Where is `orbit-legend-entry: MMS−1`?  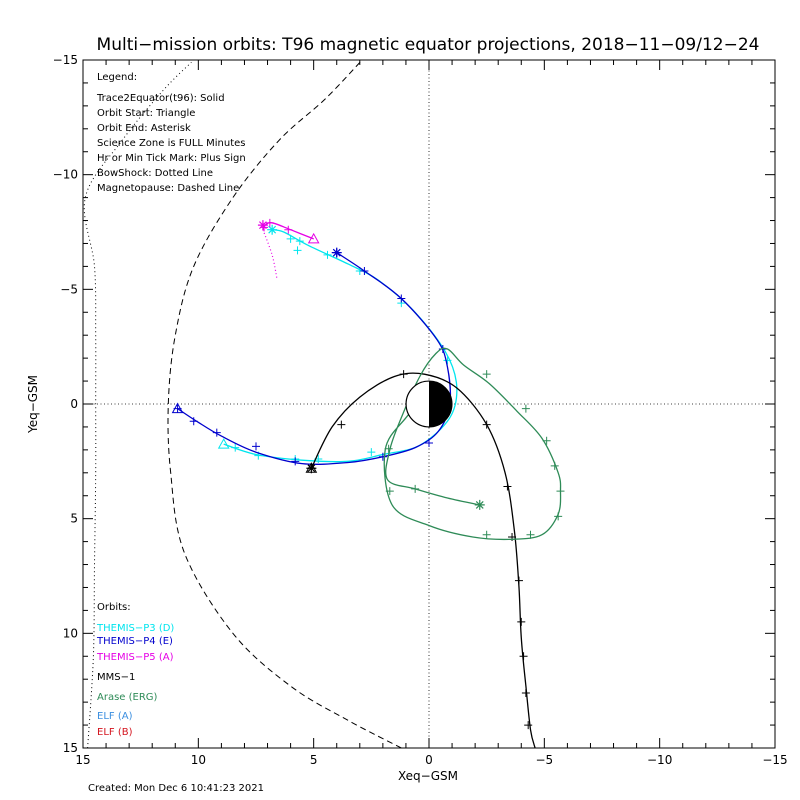
orbit-legend-entry: MMS−1 is located at coordinates (116, 677).